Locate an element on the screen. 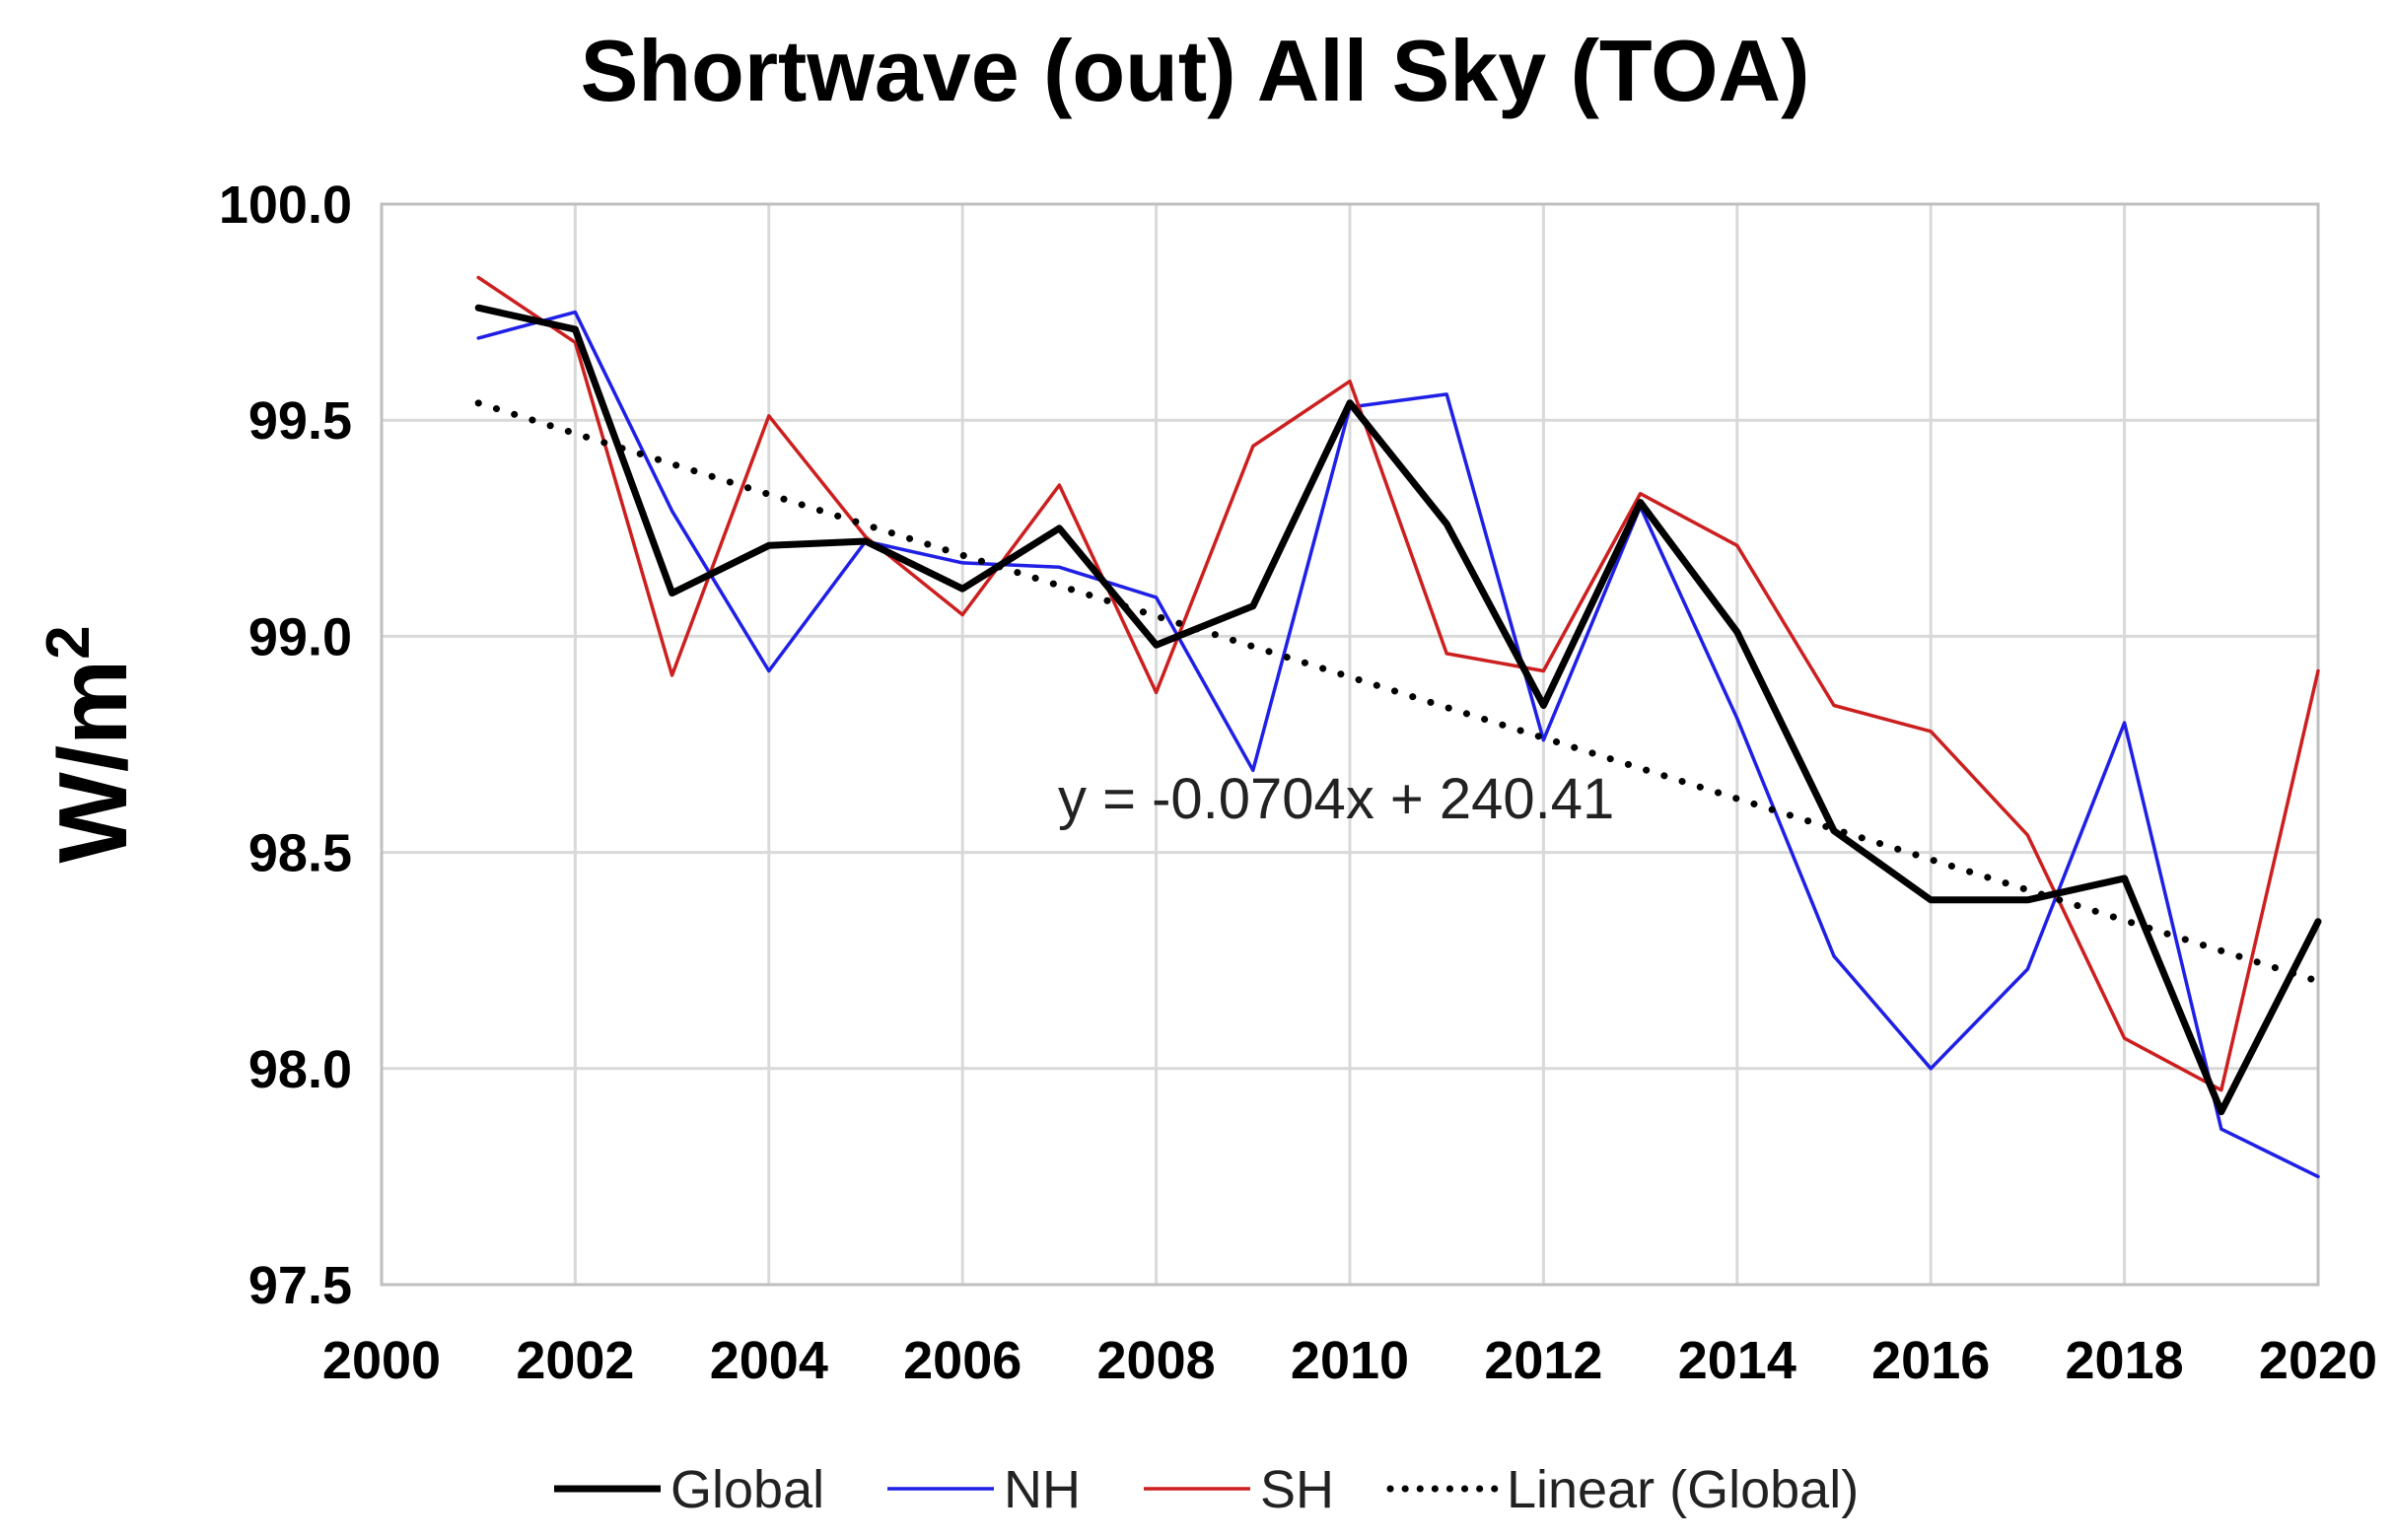 The height and width of the screenshot is (1540, 2395). x-tick-label: 2020 is located at coordinates (2318, 1360).